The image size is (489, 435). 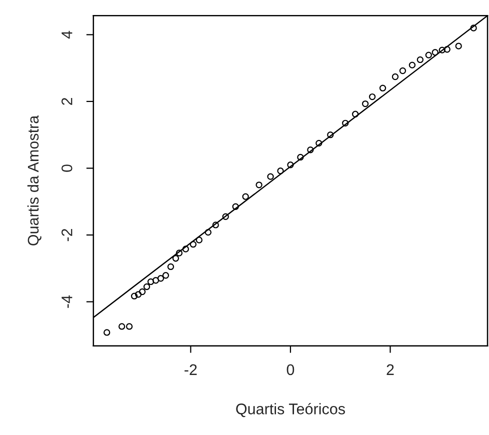 I want to click on x-tick-label: 0, so click(x=290, y=370).